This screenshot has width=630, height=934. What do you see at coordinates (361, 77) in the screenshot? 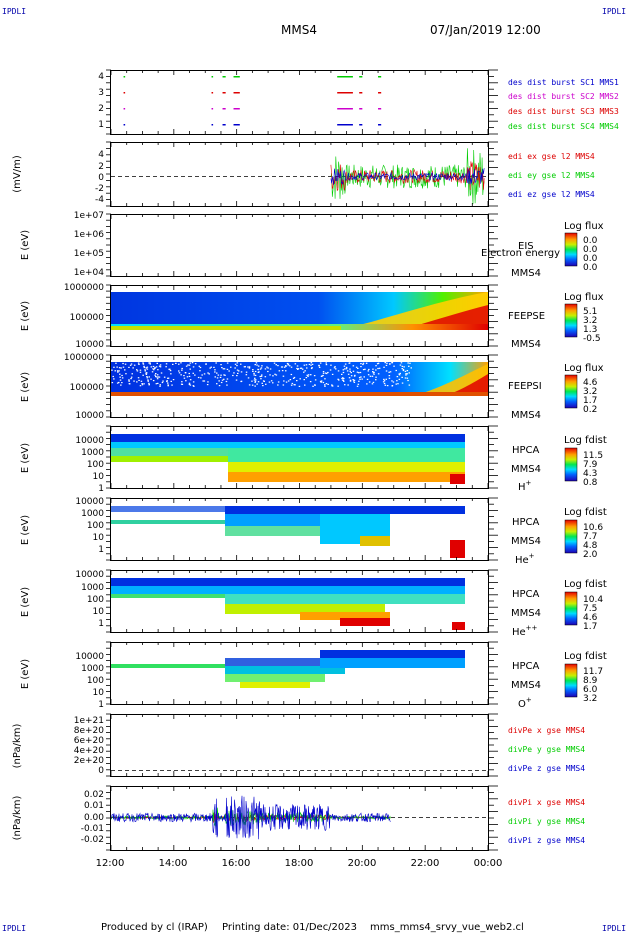
I see `burst-interval-mark` at bounding box center [361, 77].